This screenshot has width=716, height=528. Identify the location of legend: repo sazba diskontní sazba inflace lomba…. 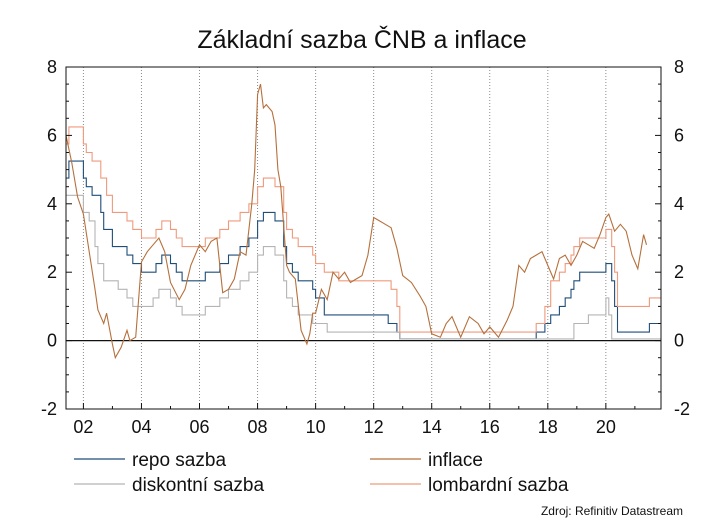
(321, 473).